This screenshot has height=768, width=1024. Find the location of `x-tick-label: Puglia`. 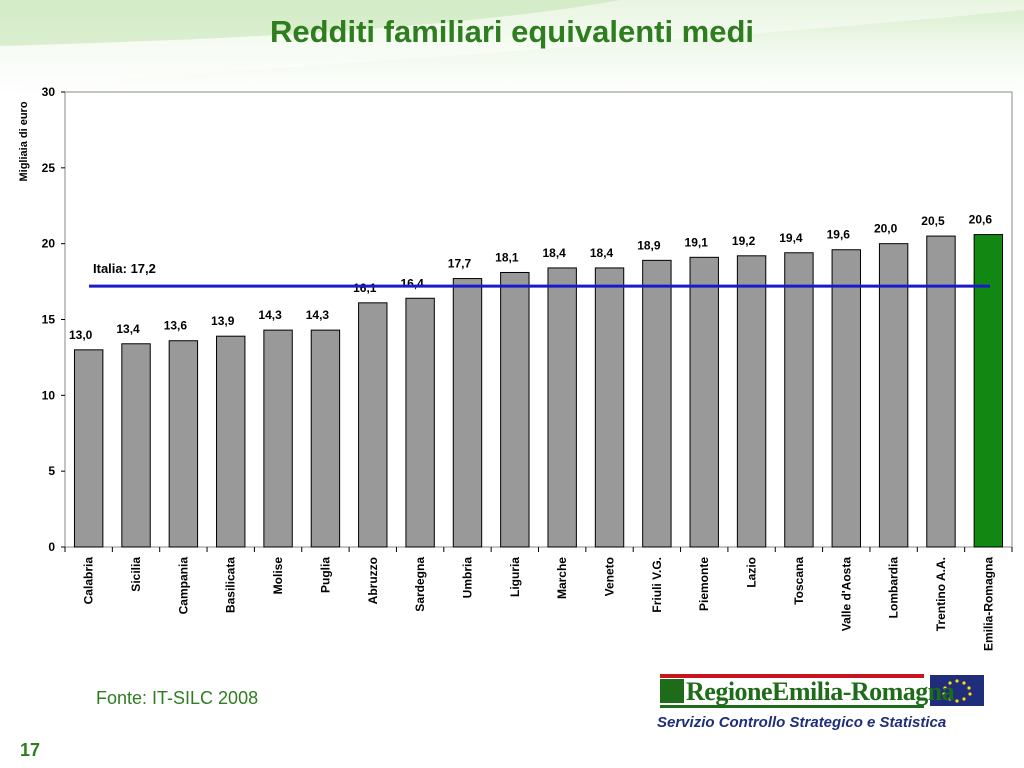

x-tick-label: Puglia is located at coordinates (325, 575).